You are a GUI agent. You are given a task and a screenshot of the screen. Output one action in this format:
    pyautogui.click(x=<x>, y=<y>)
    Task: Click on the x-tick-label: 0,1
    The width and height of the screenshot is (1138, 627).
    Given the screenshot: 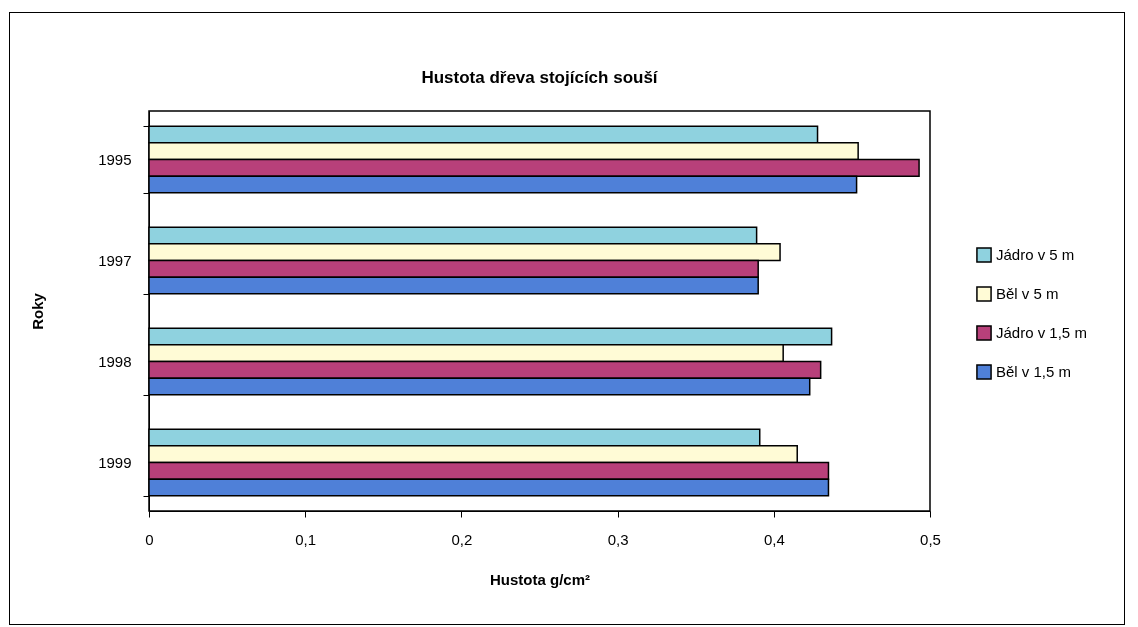 What is the action you would take?
    pyautogui.click(x=306, y=539)
    